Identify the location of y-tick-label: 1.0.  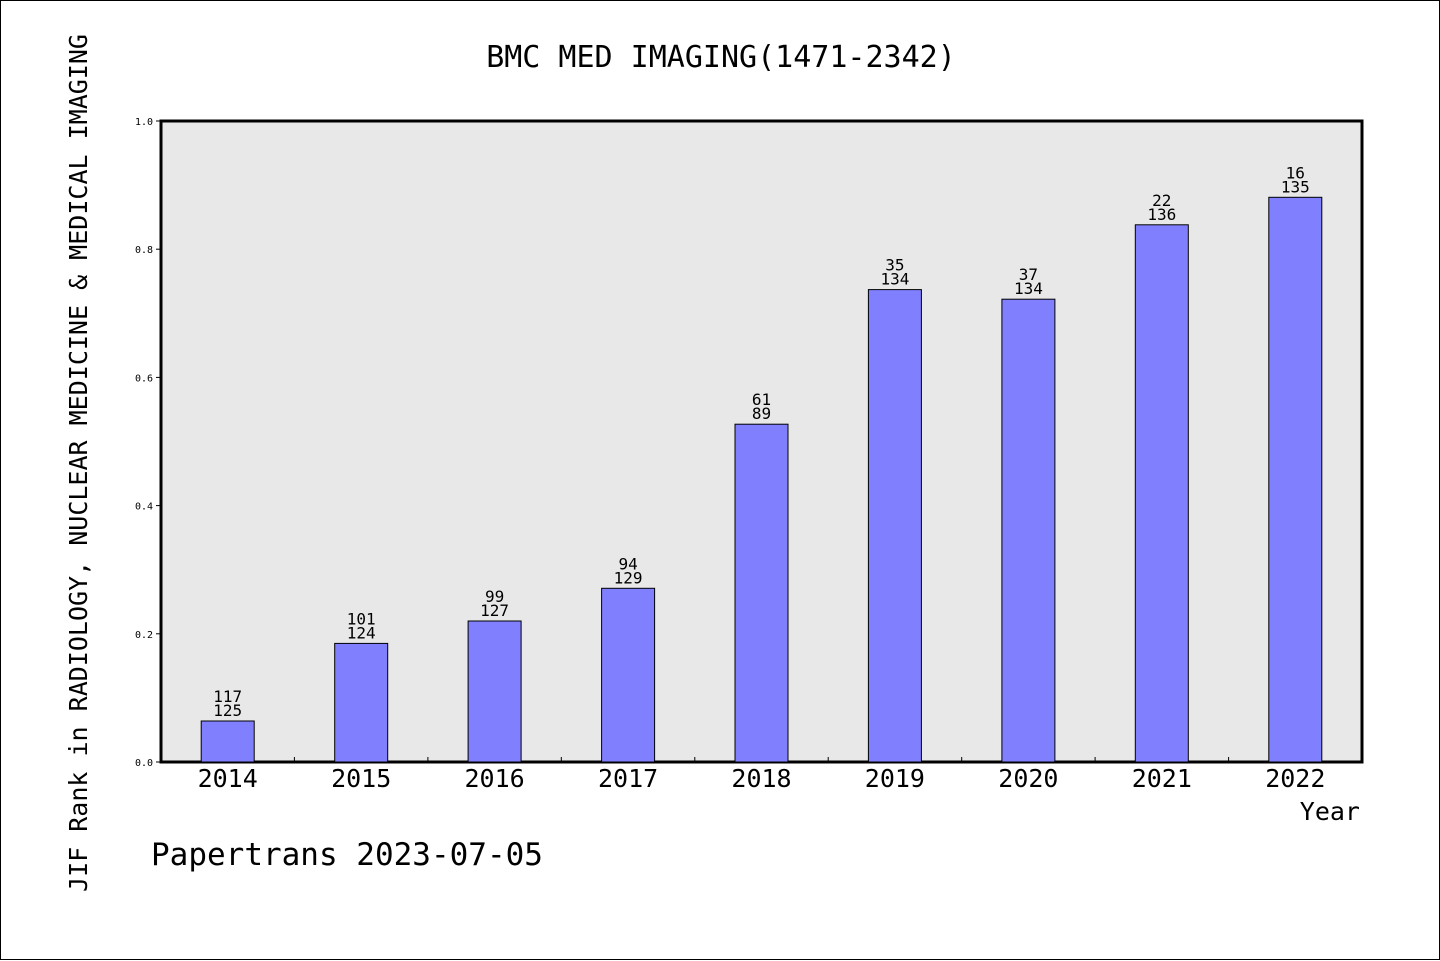
(144, 122).